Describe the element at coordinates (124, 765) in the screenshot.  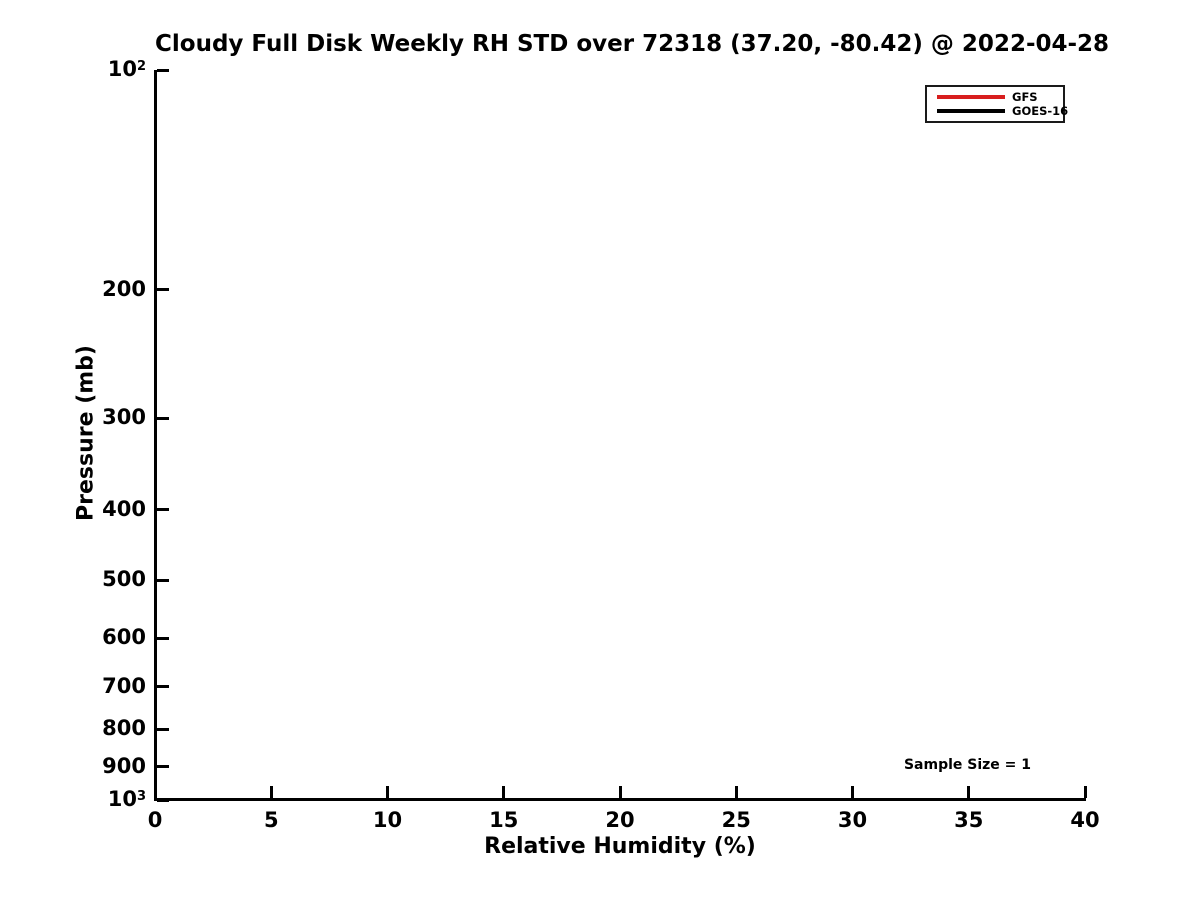
I see `y-tick-label: 900` at that location.